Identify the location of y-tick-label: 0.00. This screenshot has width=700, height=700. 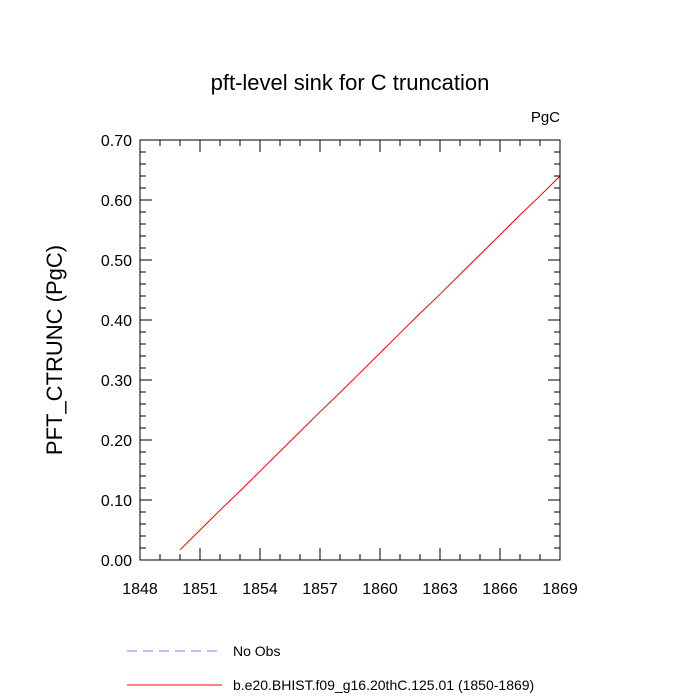
(116, 561).